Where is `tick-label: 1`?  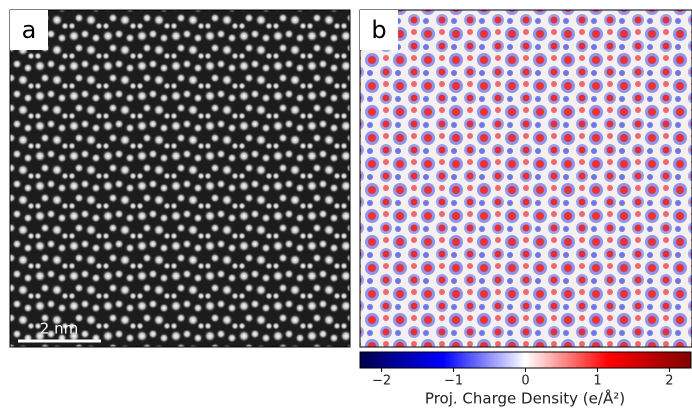 tick-label: 1 is located at coordinates (597, 381).